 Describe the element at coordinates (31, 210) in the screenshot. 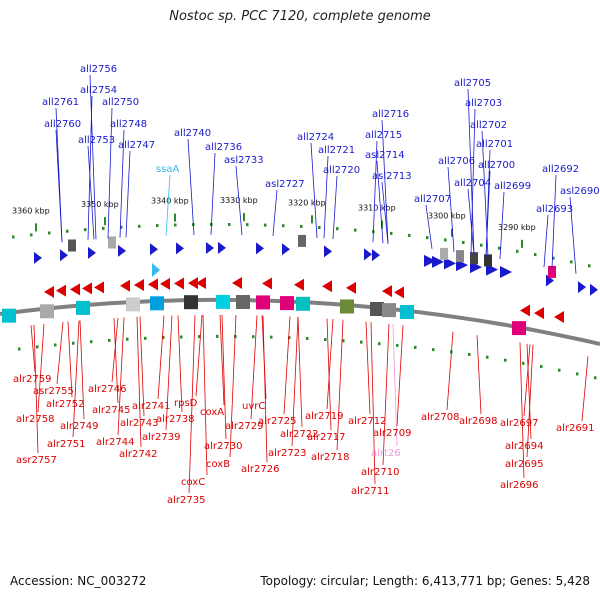

I see `scale-label: 3360 kbp` at that location.